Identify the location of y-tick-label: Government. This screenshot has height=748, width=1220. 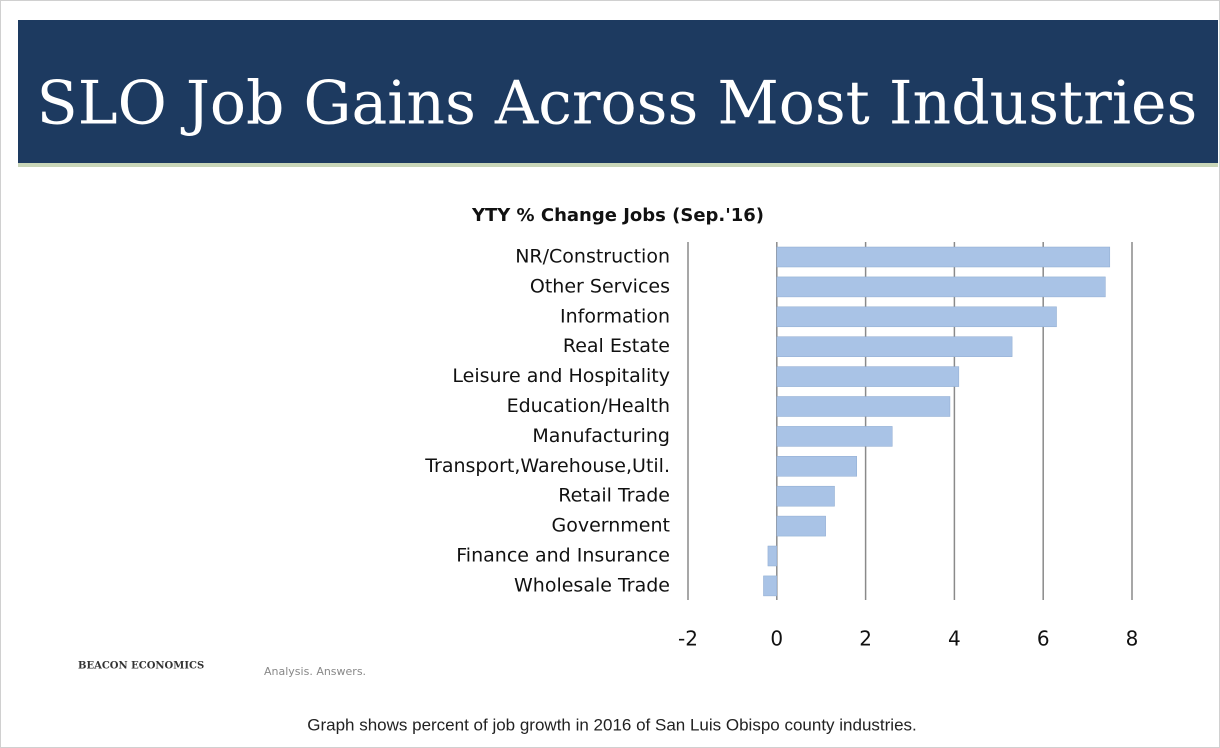
(611, 526).